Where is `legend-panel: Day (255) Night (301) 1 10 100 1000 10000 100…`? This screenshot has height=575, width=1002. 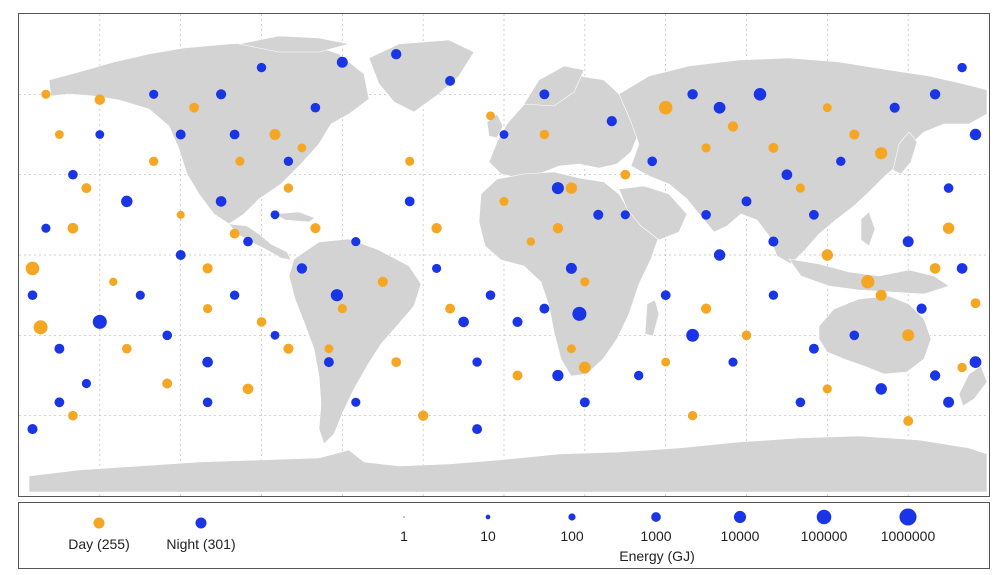
legend-panel: Day (255) Night (301) 1 10 100 1000 10000 100… is located at coordinates (504, 535).